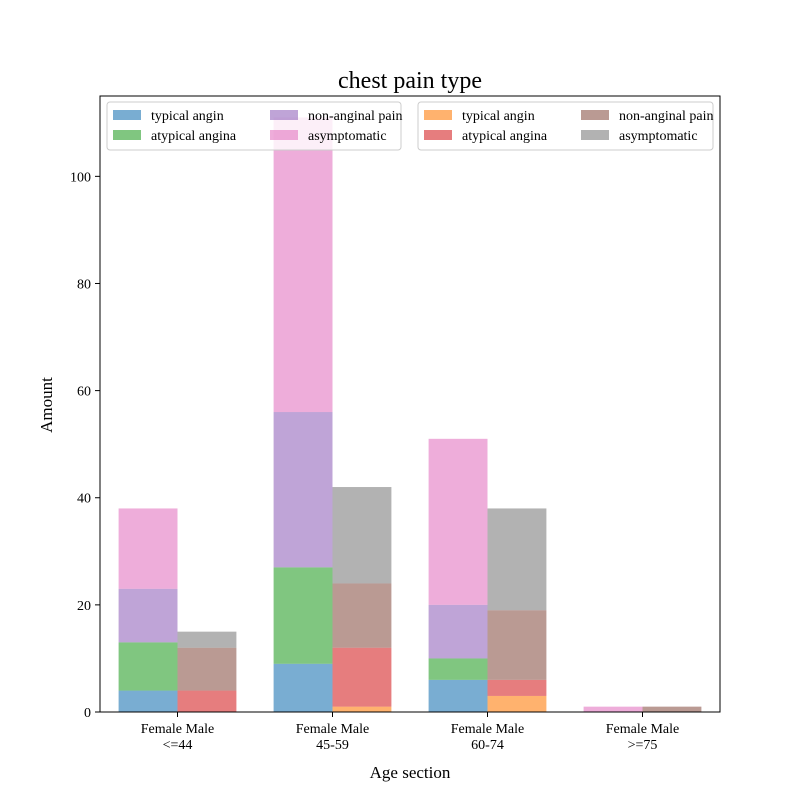 Image resolution: width=800 pixels, height=800 pixels. Describe the element at coordinates (487, 737) in the screenshot. I see `x-tick-label: Female Male 60-74` at that location.